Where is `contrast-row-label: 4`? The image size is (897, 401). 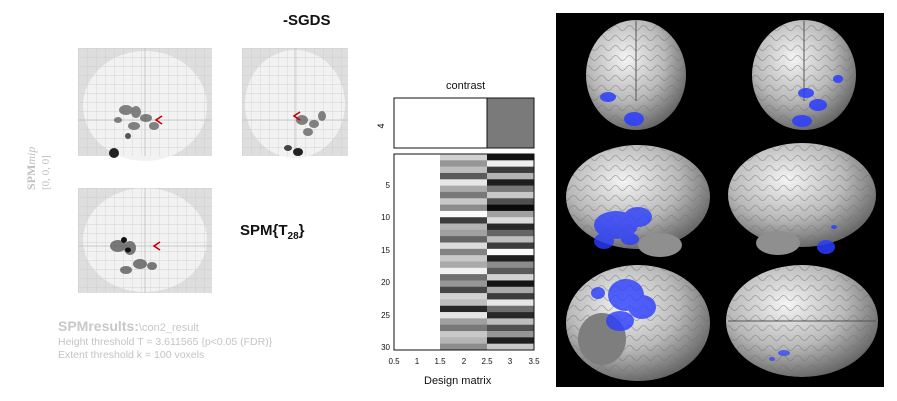 contrast-row-label: 4 is located at coordinates (381, 125).